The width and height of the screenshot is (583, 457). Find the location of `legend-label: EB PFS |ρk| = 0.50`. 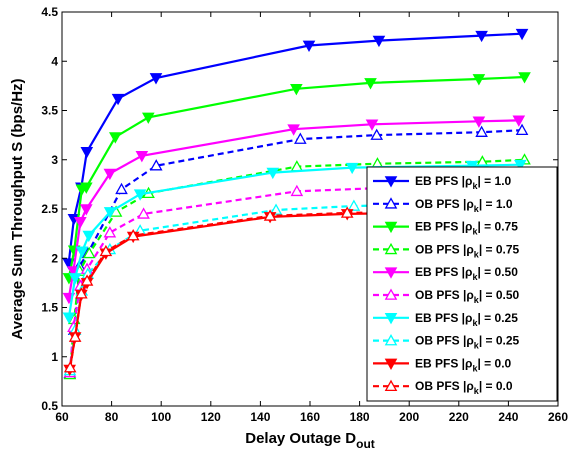

legend-label: EB PFS |ρk| = 0.50 is located at coordinates (466, 273).